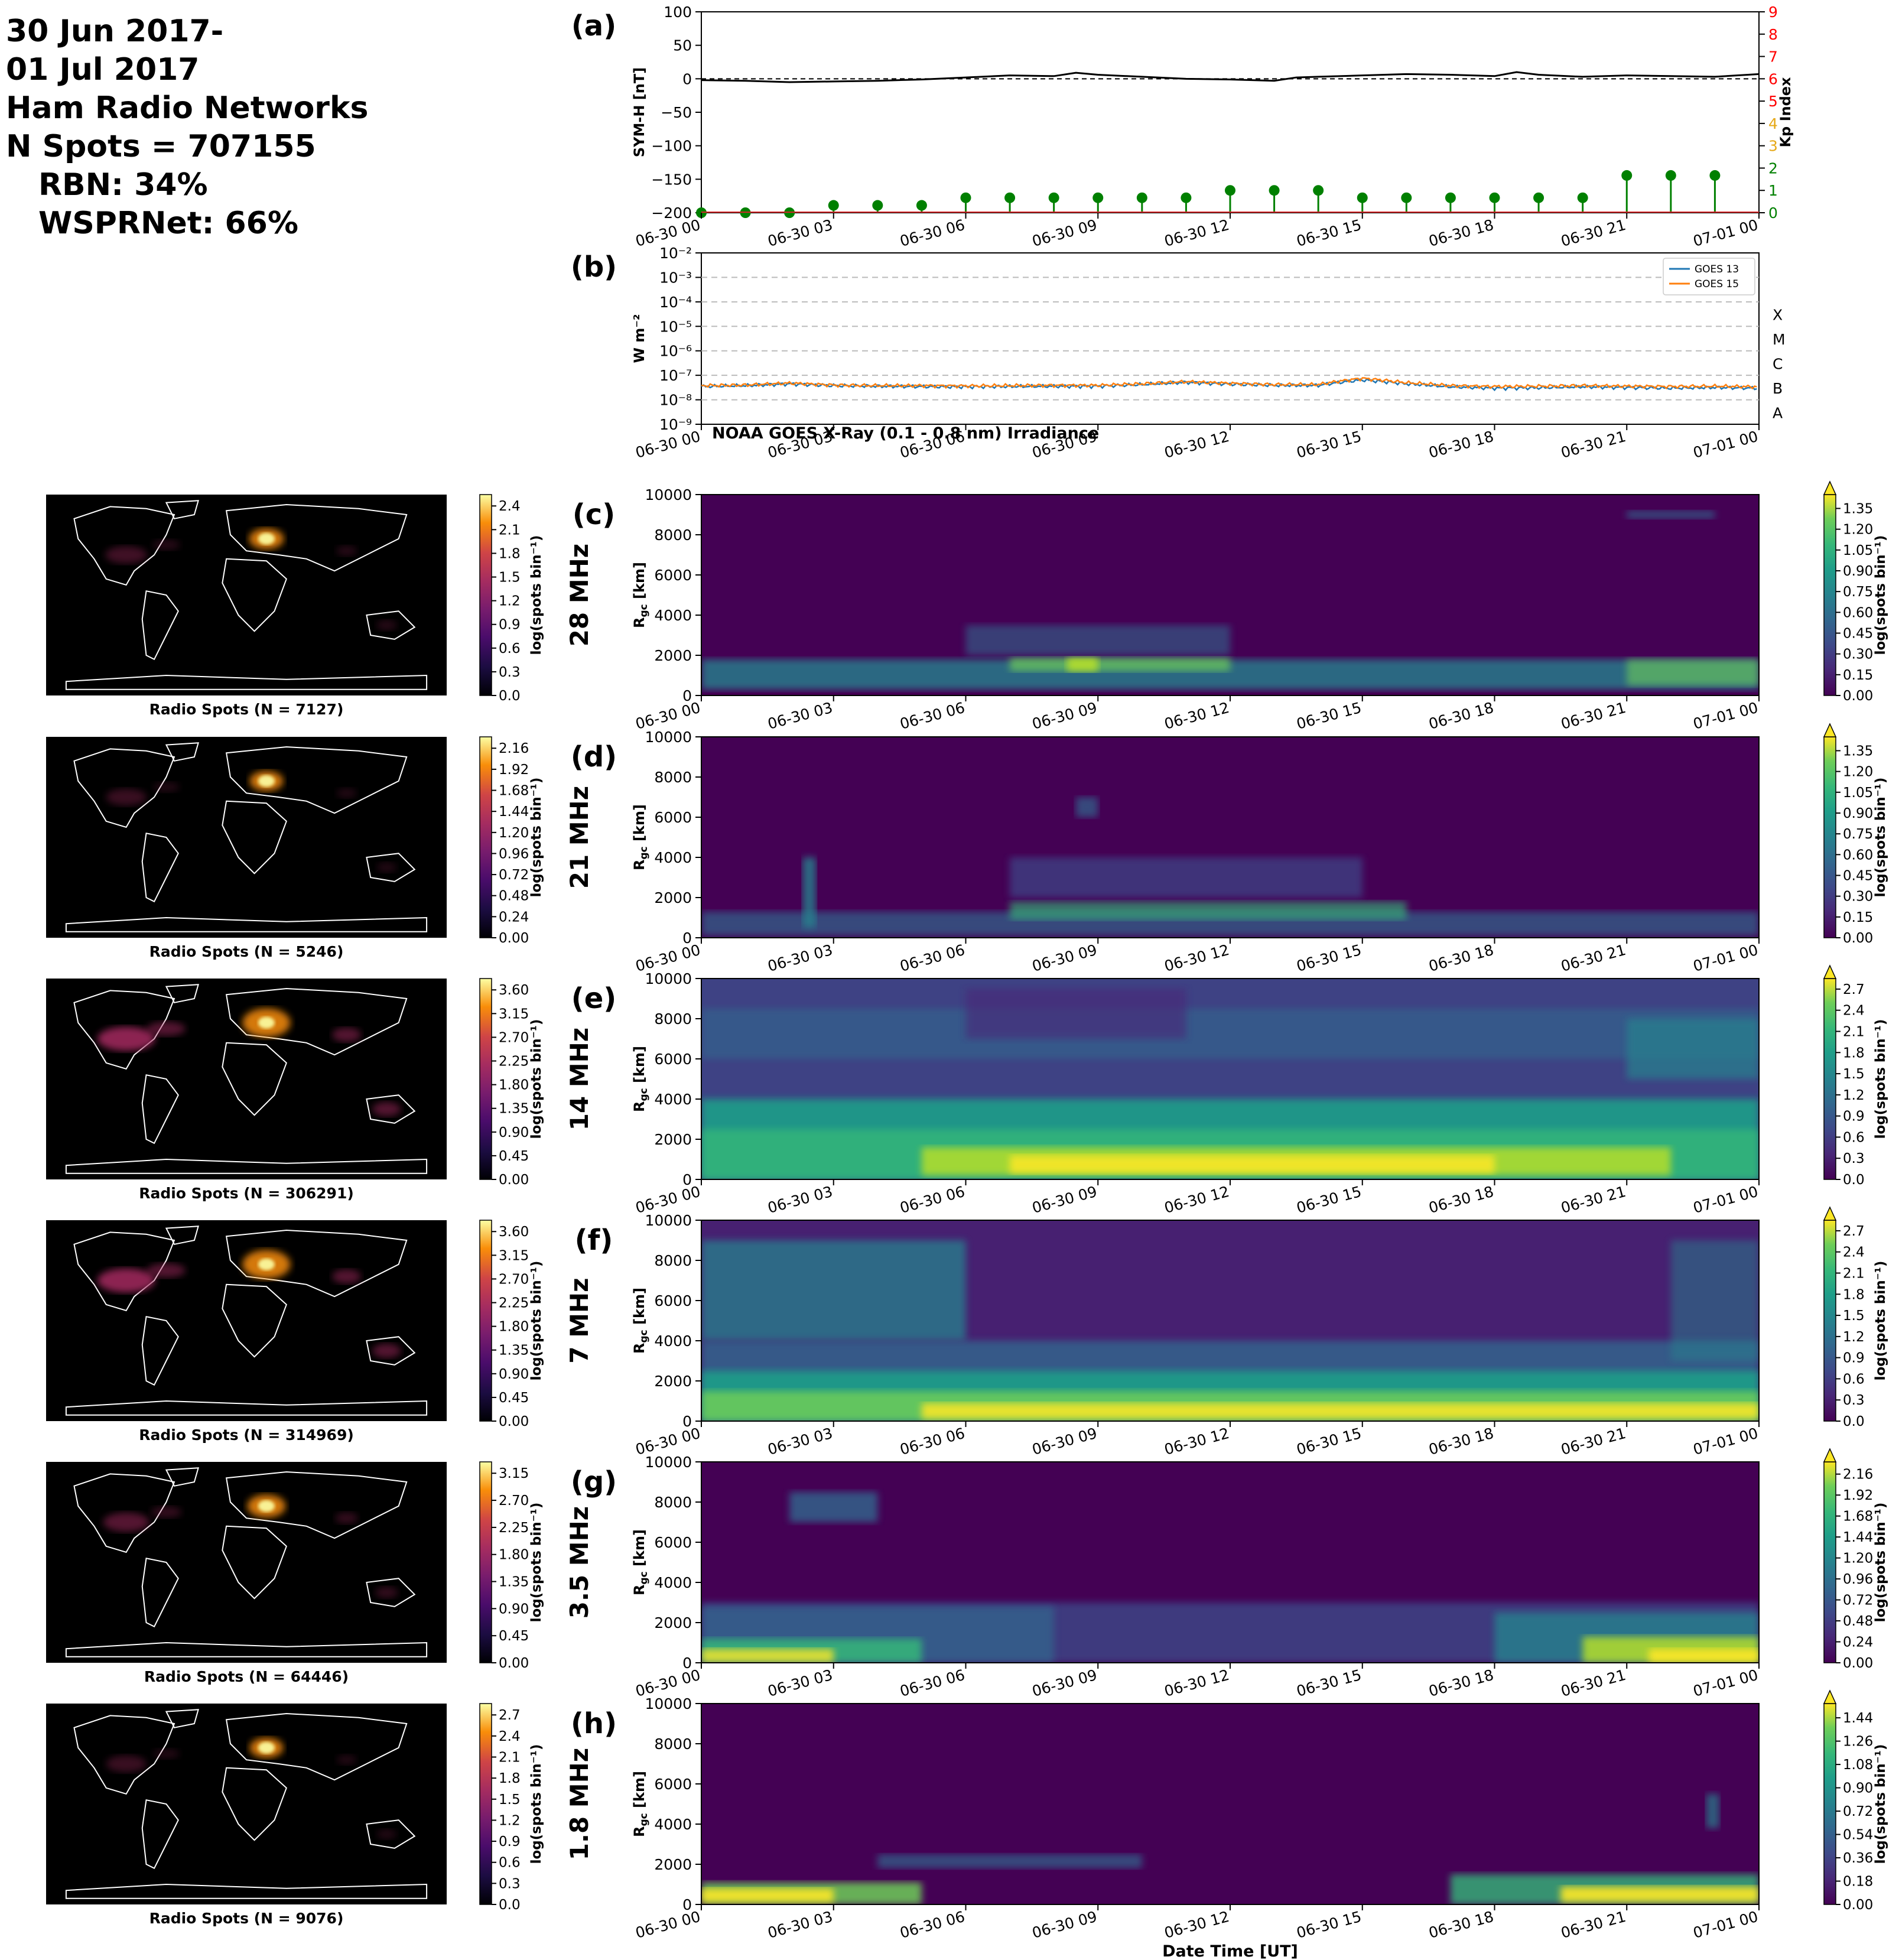  Describe the element at coordinates (514, 770) in the screenshot. I see `map-cbar-tick-label: 1.92` at that location.